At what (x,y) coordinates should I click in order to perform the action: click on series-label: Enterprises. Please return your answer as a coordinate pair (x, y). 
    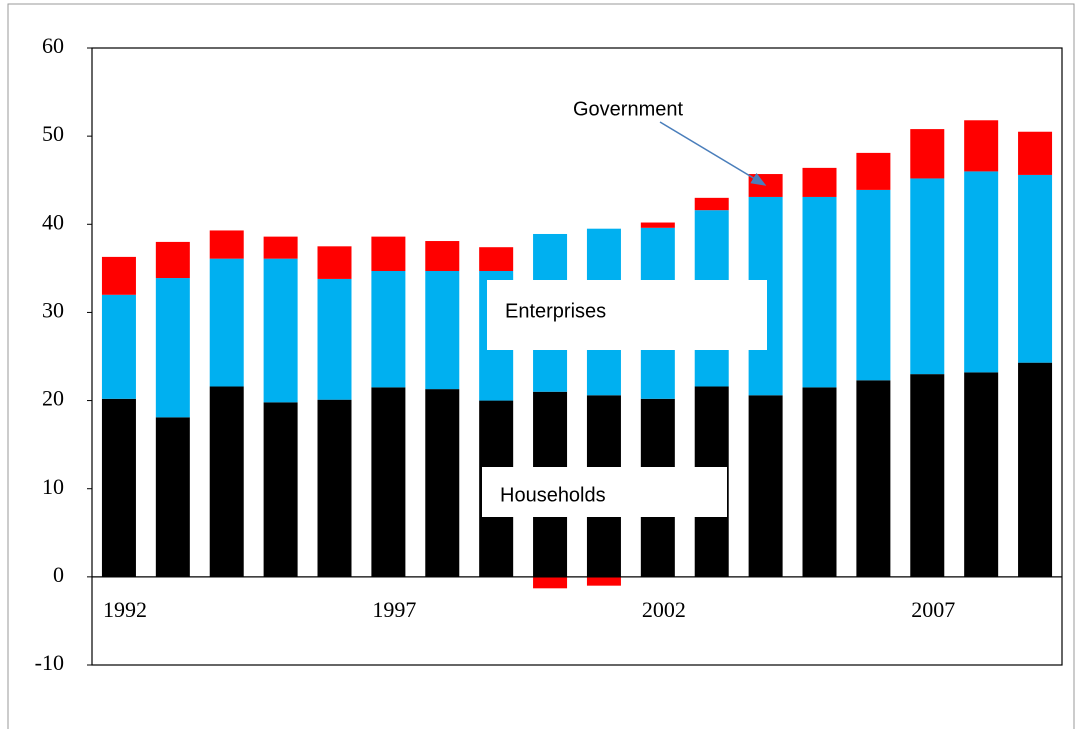
    Looking at the image, I should click on (555, 311).